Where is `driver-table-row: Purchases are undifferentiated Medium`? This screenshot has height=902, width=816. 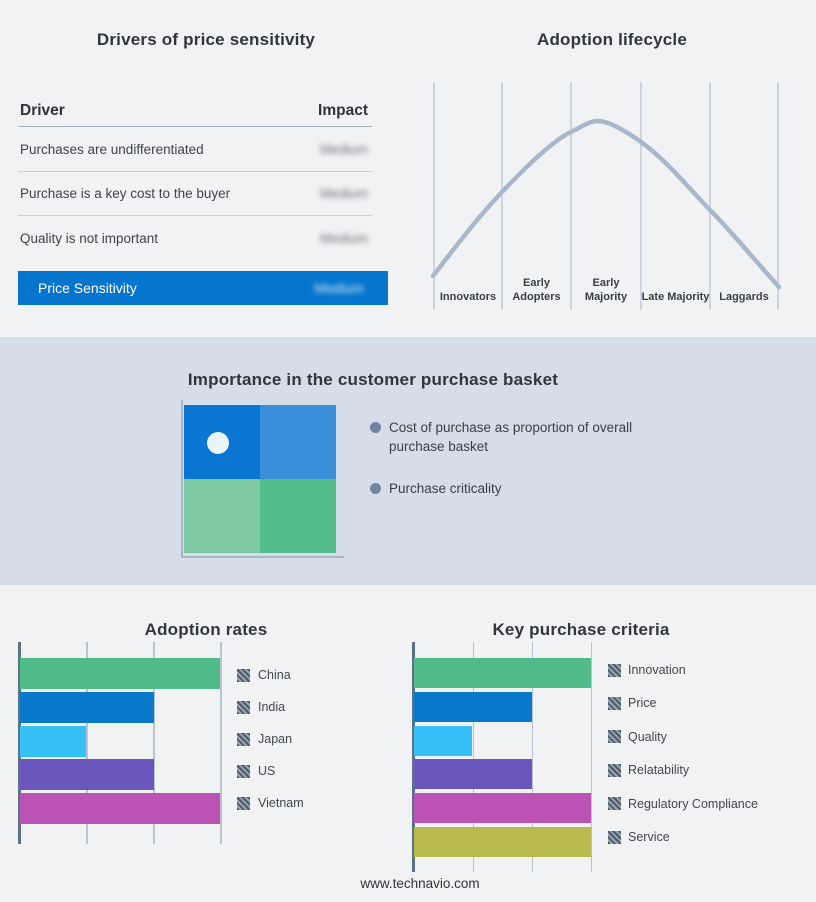 driver-table-row: Purchases are undifferentiated Medium is located at coordinates (195, 150).